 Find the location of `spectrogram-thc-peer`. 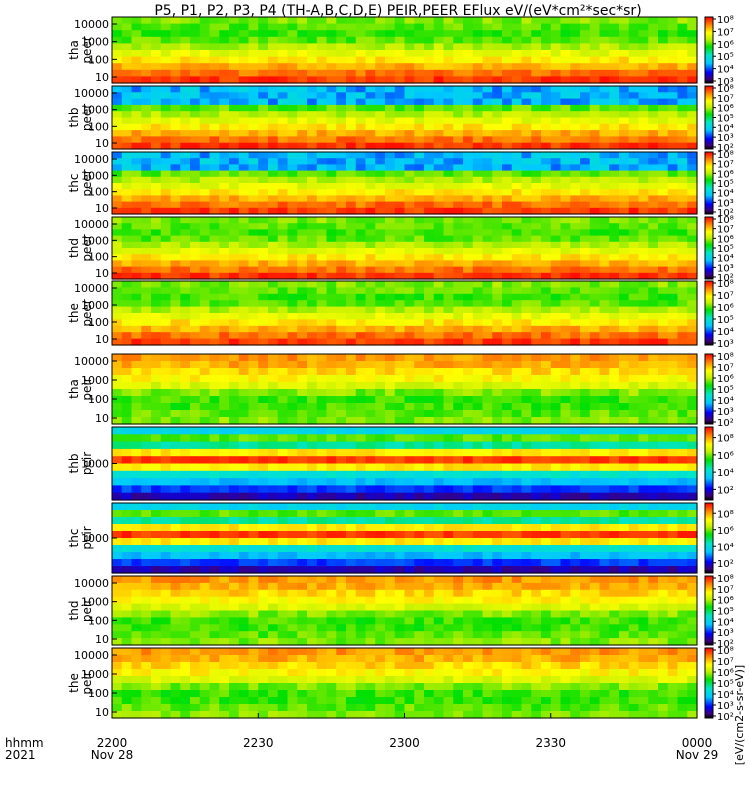

spectrogram-thc-peer is located at coordinates (405, 183).